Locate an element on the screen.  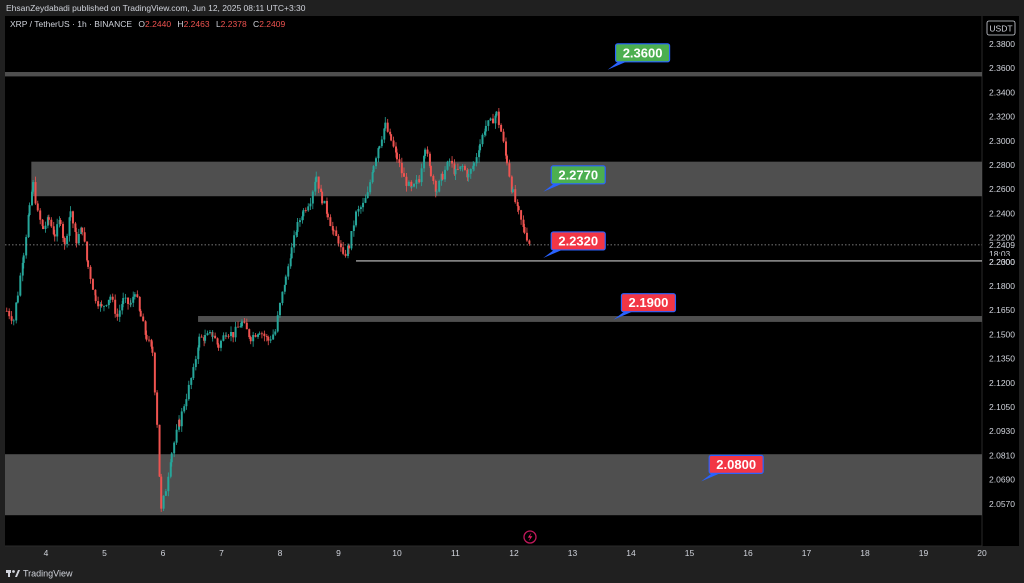
callout-label: 2.0800 is located at coordinates (736, 464).